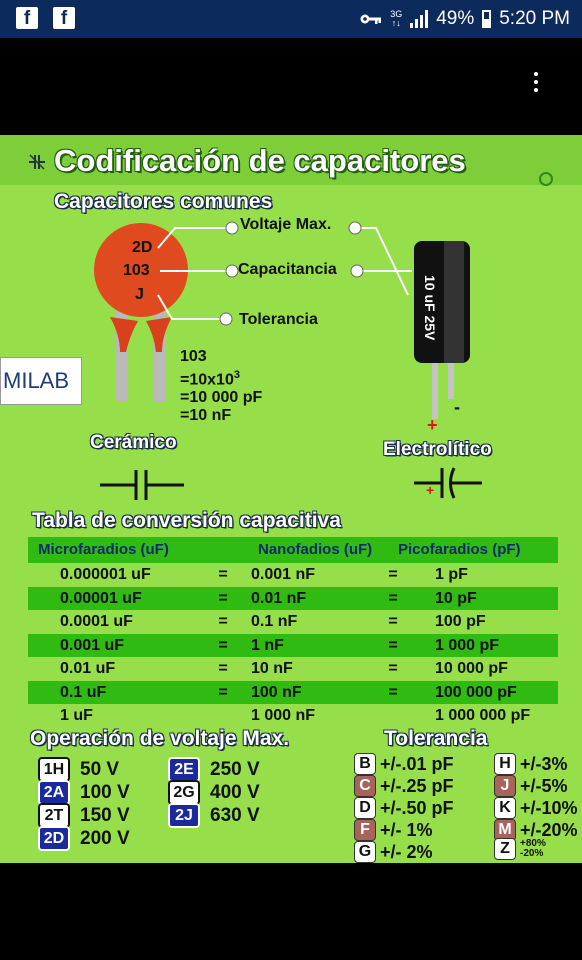 This screenshot has width=582, height=960. What do you see at coordinates (404, 808) in the screenshot?
I see `tolerance-row: D +/-.50 pF` at bounding box center [404, 808].